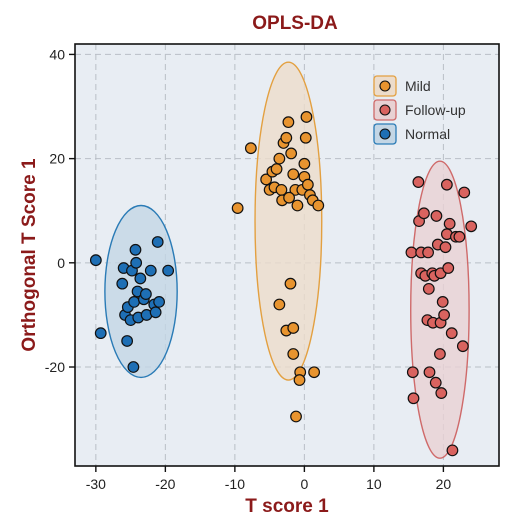 This screenshot has height=522, width=519. What do you see at coordinates (435, 110) in the screenshot?
I see `follow-up-legend-label: Follow-up` at bounding box center [435, 110].